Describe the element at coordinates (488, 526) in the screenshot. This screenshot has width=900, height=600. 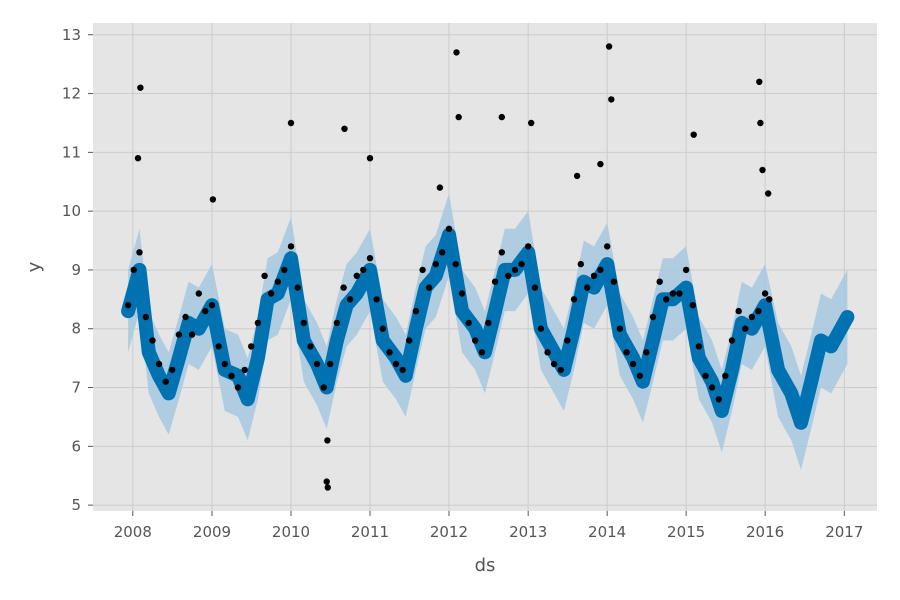
I see `x-axis-ticks: 2008 2009 2010 2011 2012 2013 2014 2015 2016 2017` at that location.